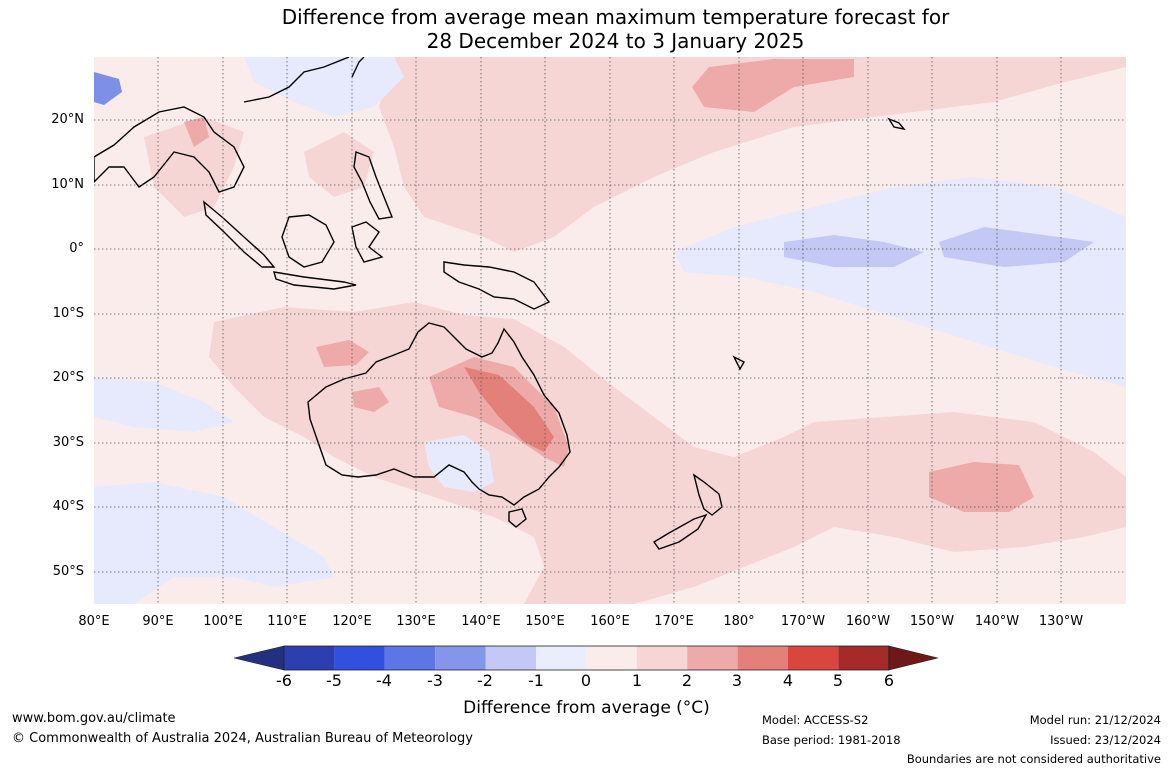  I want to click on hawaii-coast, so click(896, 124).